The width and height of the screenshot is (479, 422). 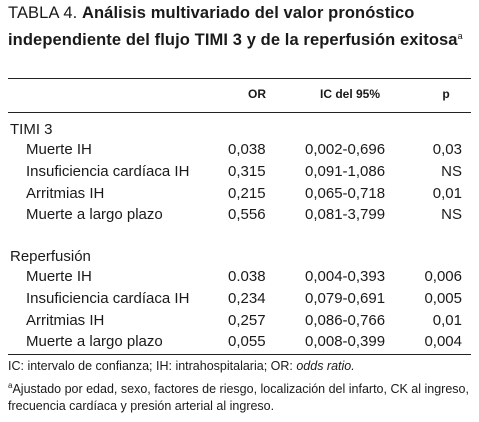 I want to click on table-row: Muerte IH 0.038 0,004-0,393 0,006, so click(x=239, y=277).